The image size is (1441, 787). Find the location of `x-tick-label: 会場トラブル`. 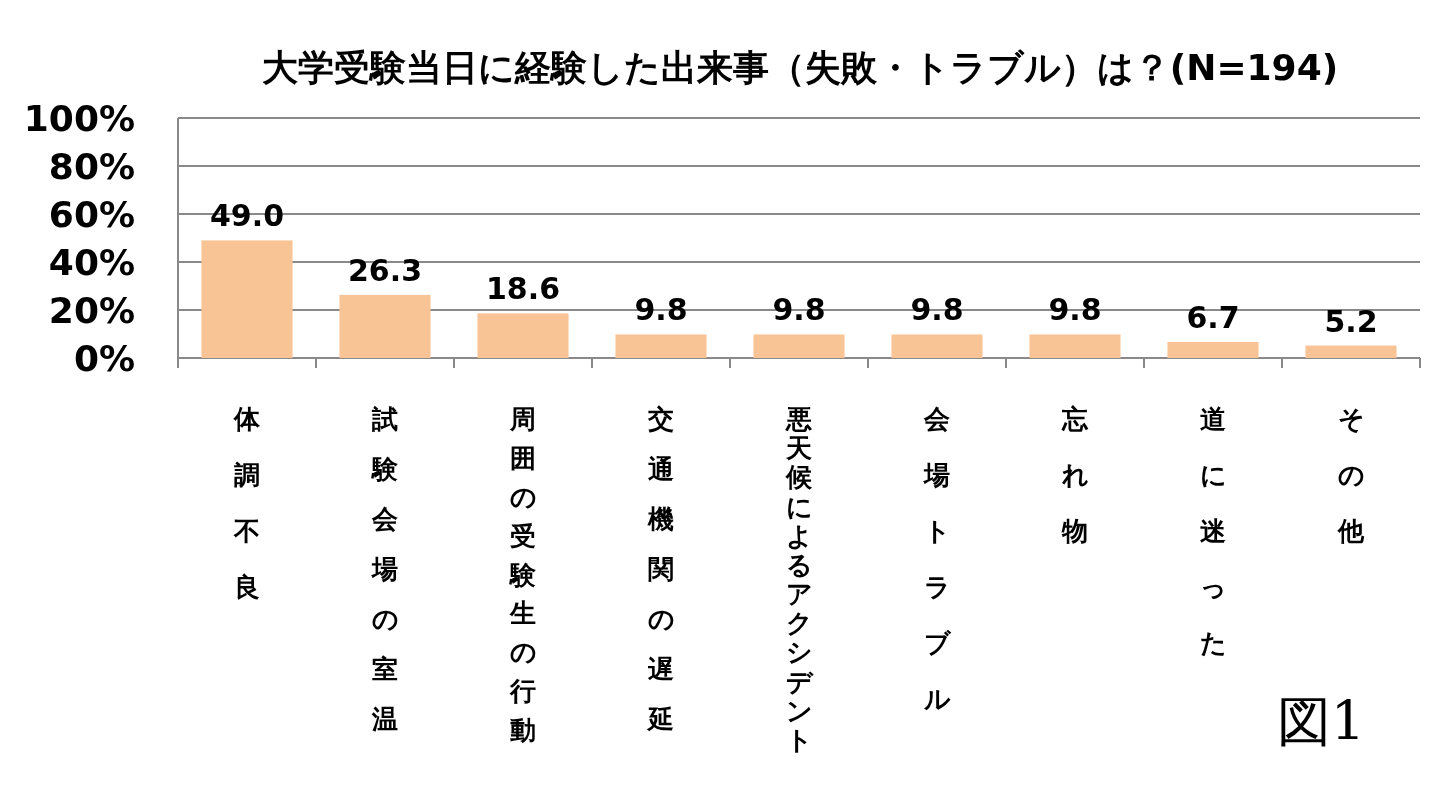

x-tick-label: 会場トラブル is located at coordinates (937, 559).